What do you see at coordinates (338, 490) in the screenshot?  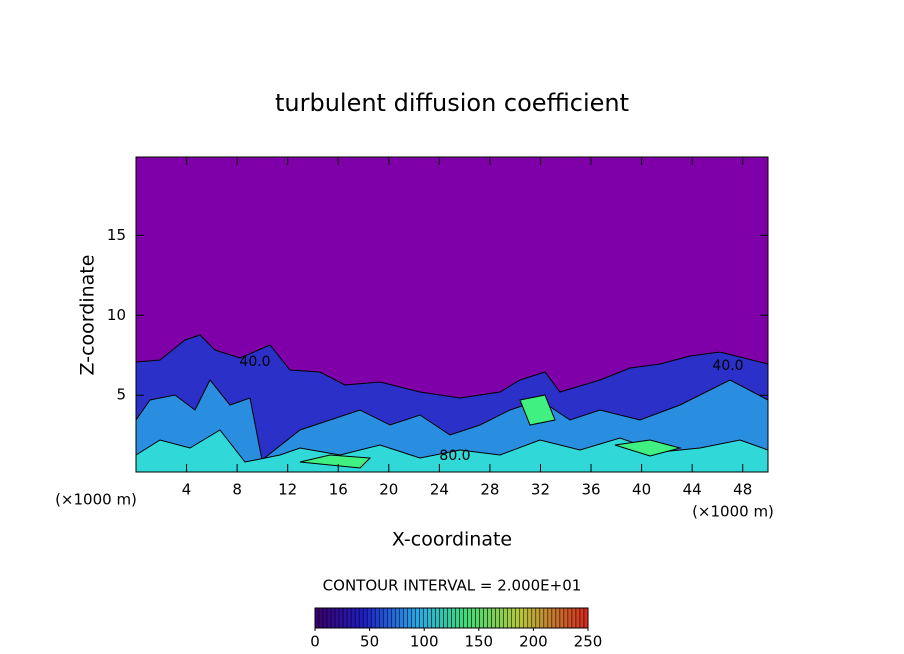 I see `x-tick-label: 16` at bounding box center [338, 490].